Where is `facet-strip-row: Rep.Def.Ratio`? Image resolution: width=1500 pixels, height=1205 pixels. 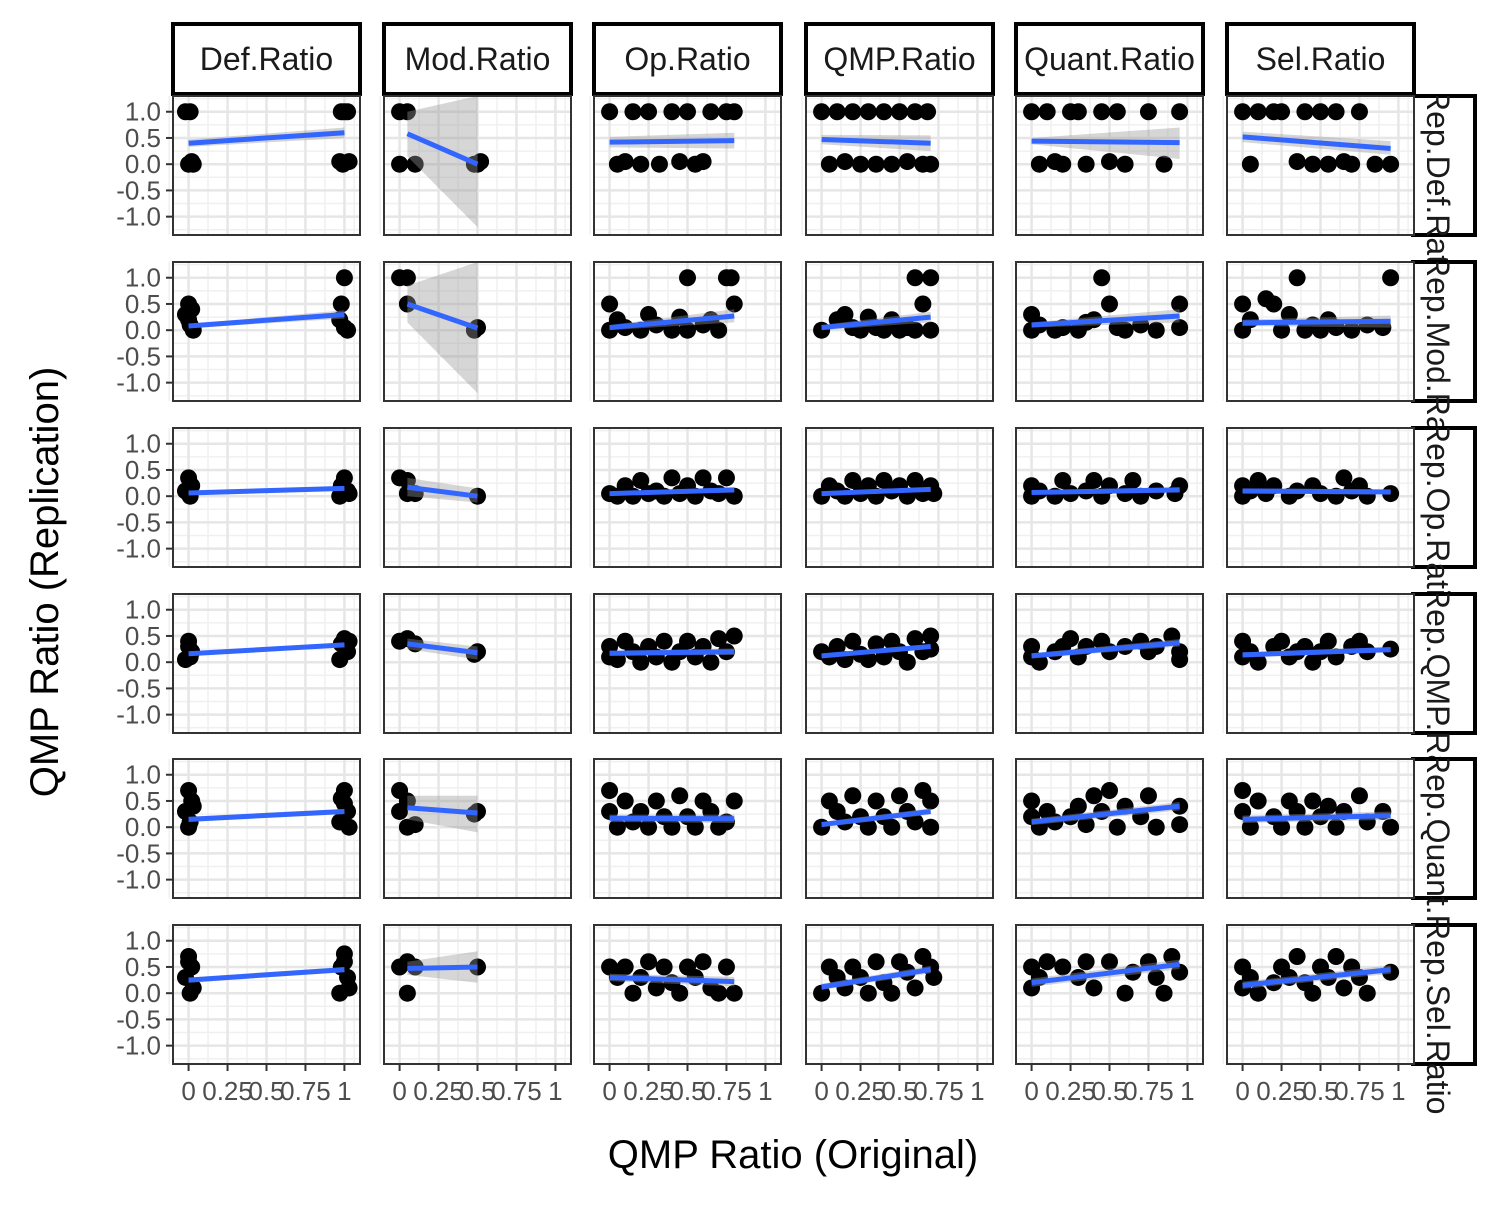 facet-strip-row: Rep.Def.Ratio is located at coordinates (1444, 191).